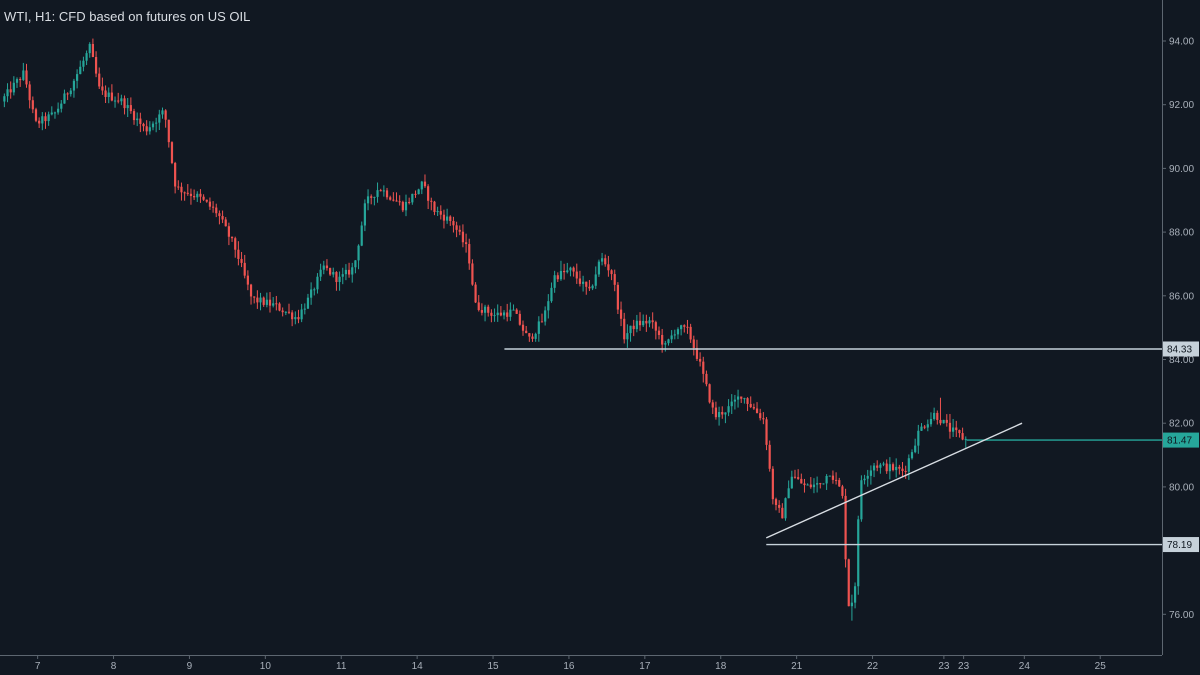  What do you see at coordinates (873, 666) in the screenshot?
I see `x-tick-label: 22` at bounding box center [873, 666].